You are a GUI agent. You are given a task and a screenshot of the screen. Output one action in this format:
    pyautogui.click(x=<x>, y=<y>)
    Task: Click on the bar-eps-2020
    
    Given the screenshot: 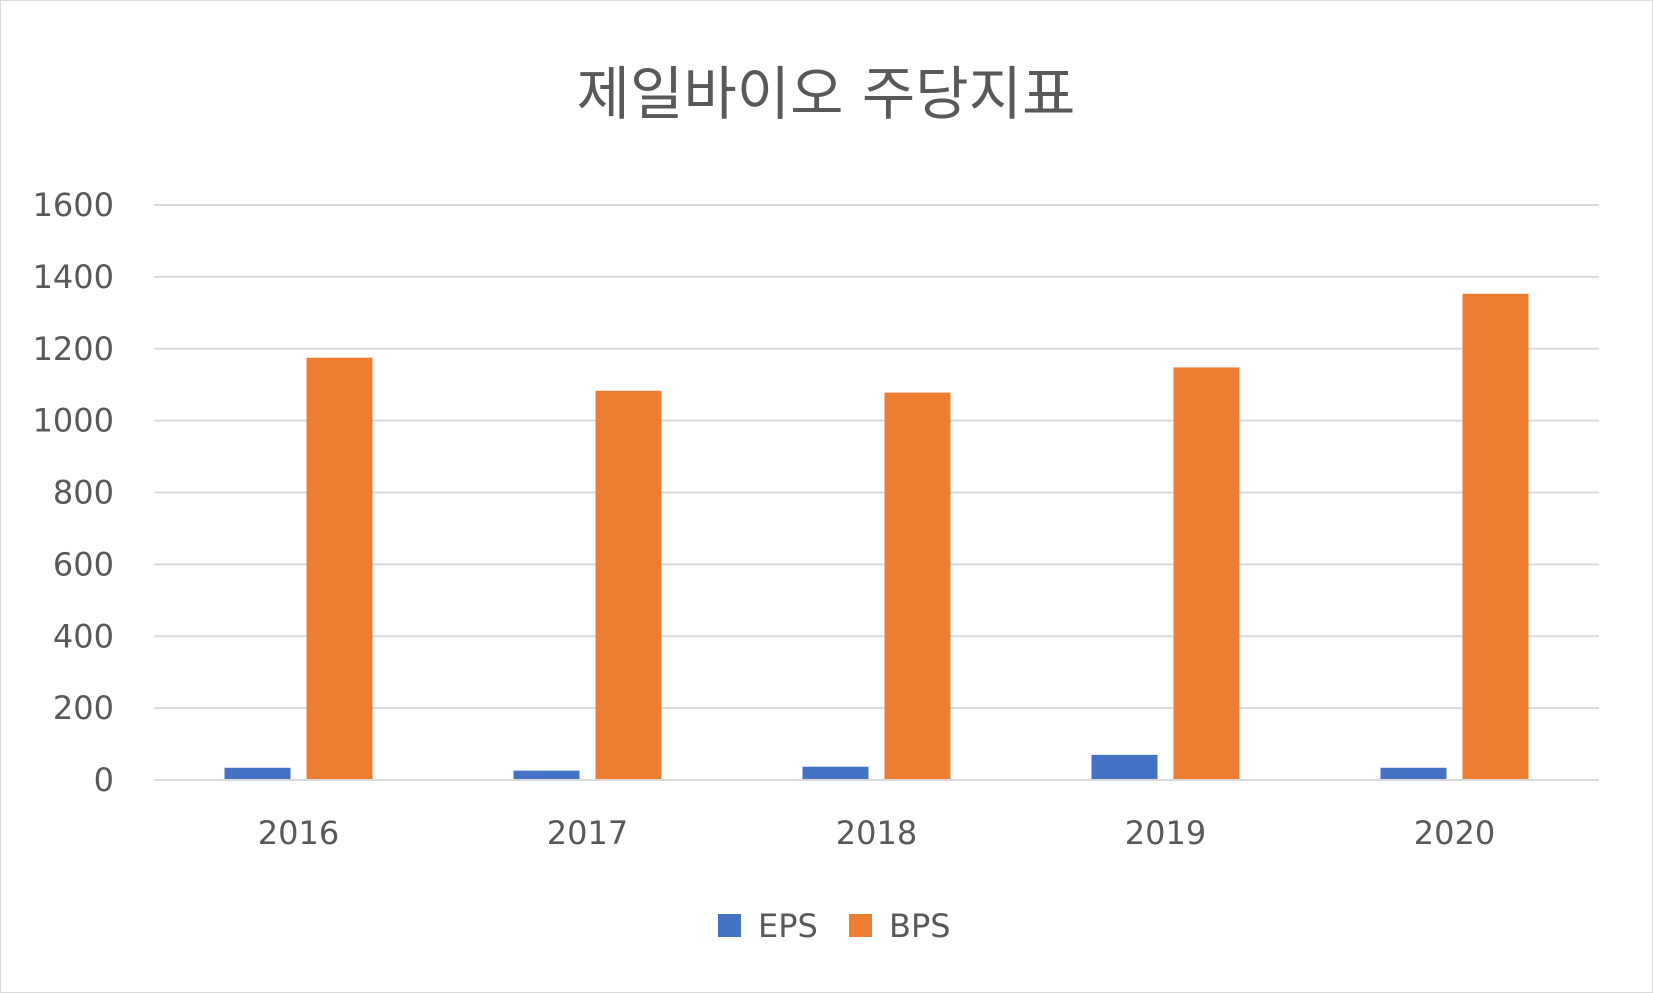 What is the action you would take?
    pyautogui.click(x=1413, y=773)
    